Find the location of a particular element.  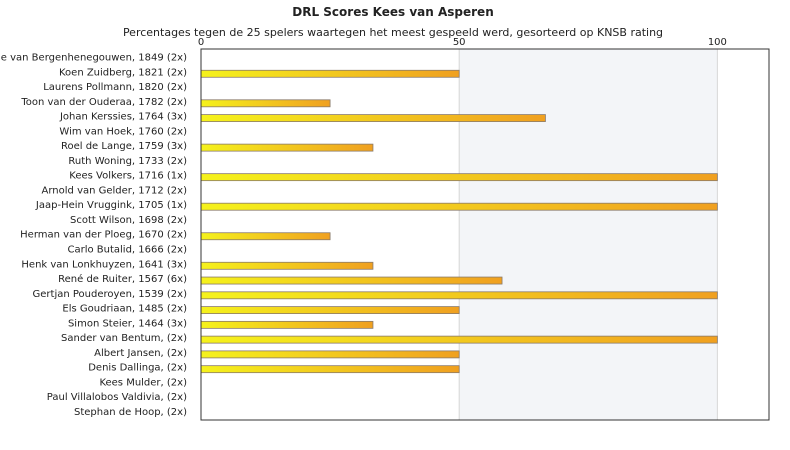

category-label: Henk van Lonkhuyzen, 1641 (3x) is located at coordinates (104, 264).